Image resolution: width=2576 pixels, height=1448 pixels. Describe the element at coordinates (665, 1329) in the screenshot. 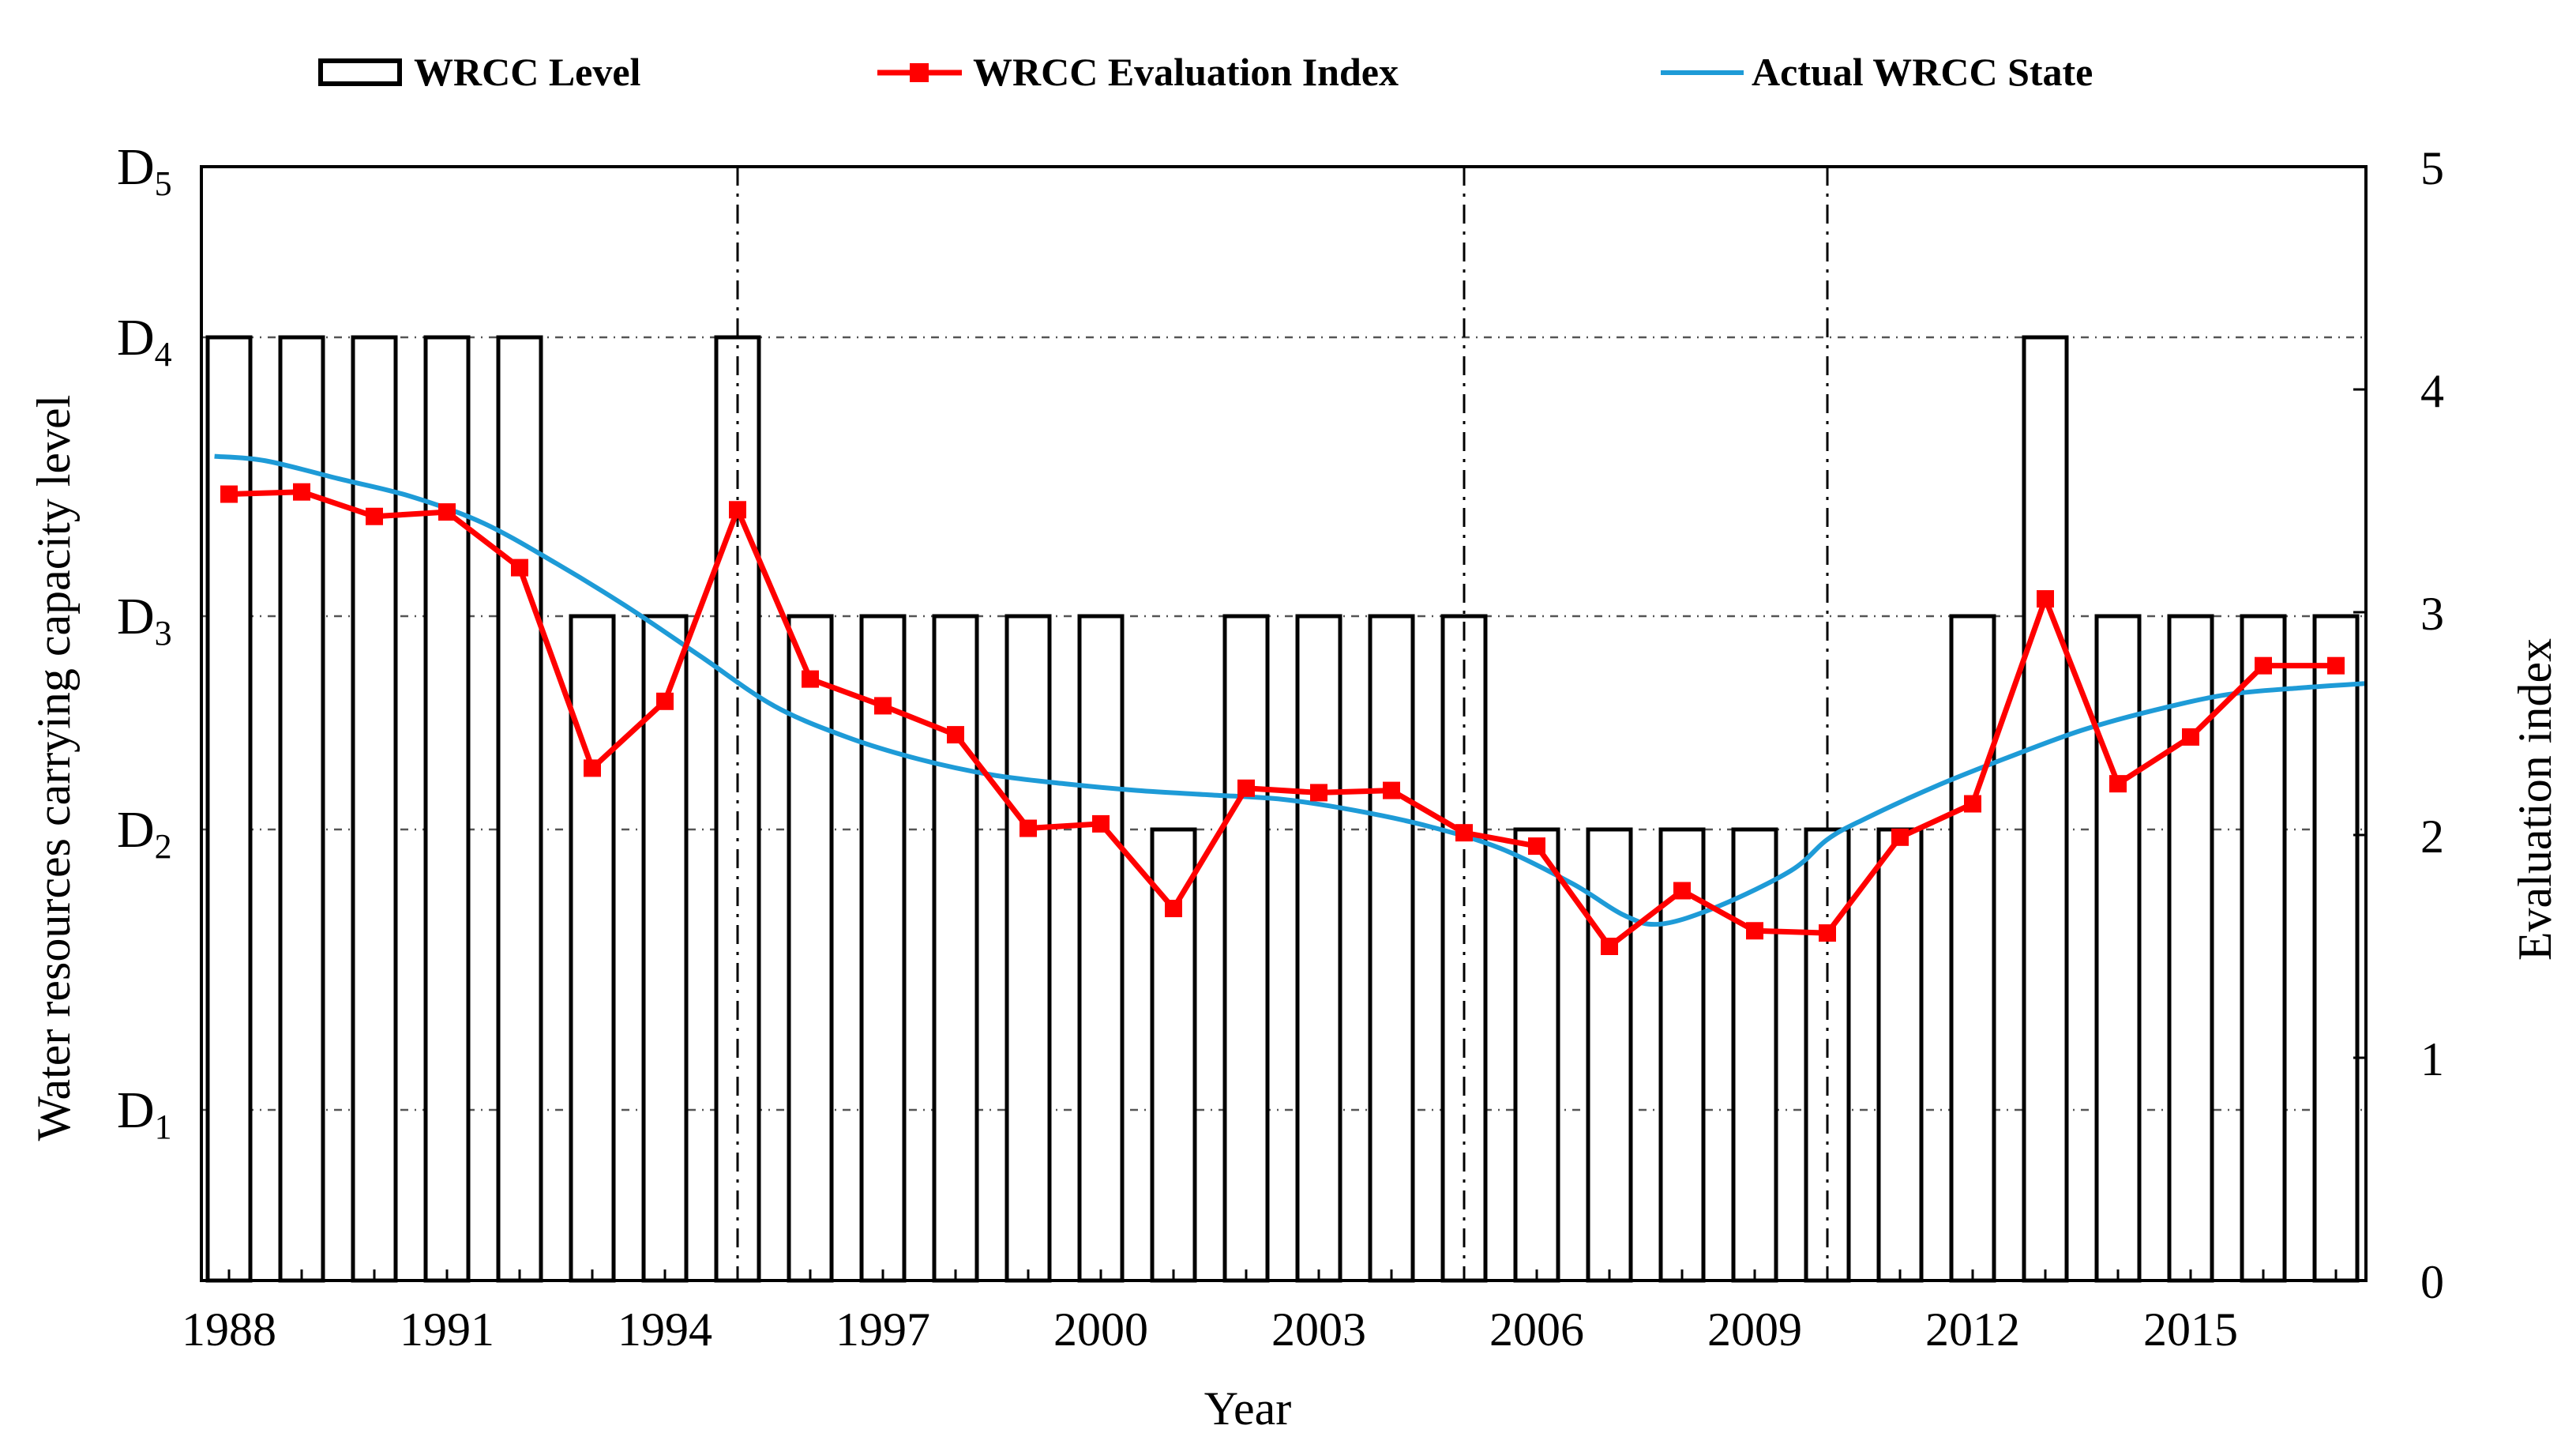

I see `x-tick-label: 1994` at that location.